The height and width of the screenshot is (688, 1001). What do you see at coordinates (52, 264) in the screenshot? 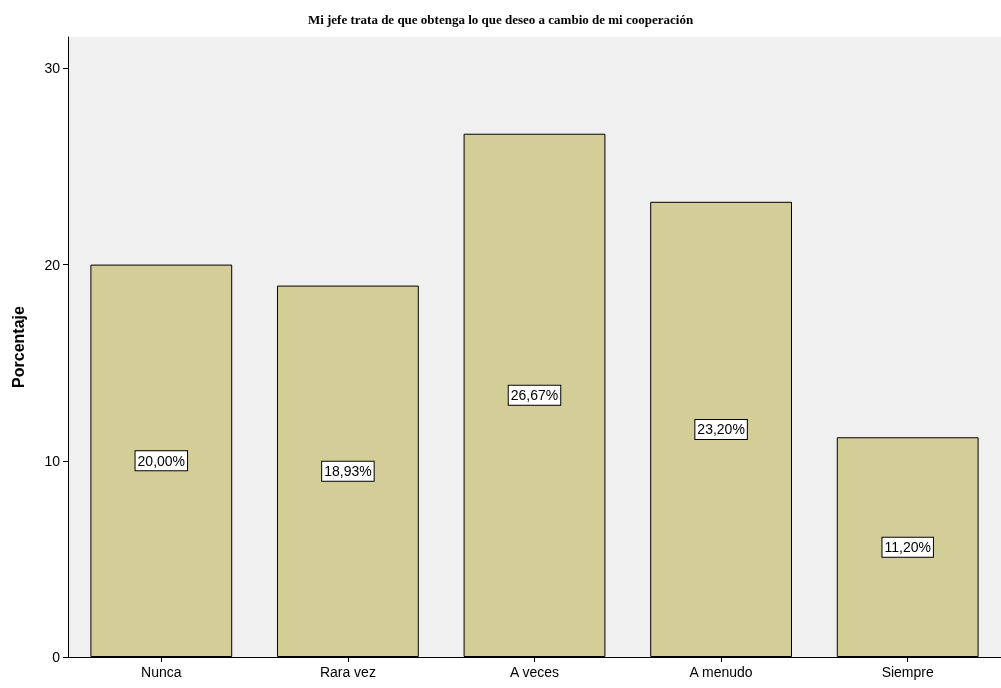
I see `y-tick-label: 20` at bounding box center [52, 264].